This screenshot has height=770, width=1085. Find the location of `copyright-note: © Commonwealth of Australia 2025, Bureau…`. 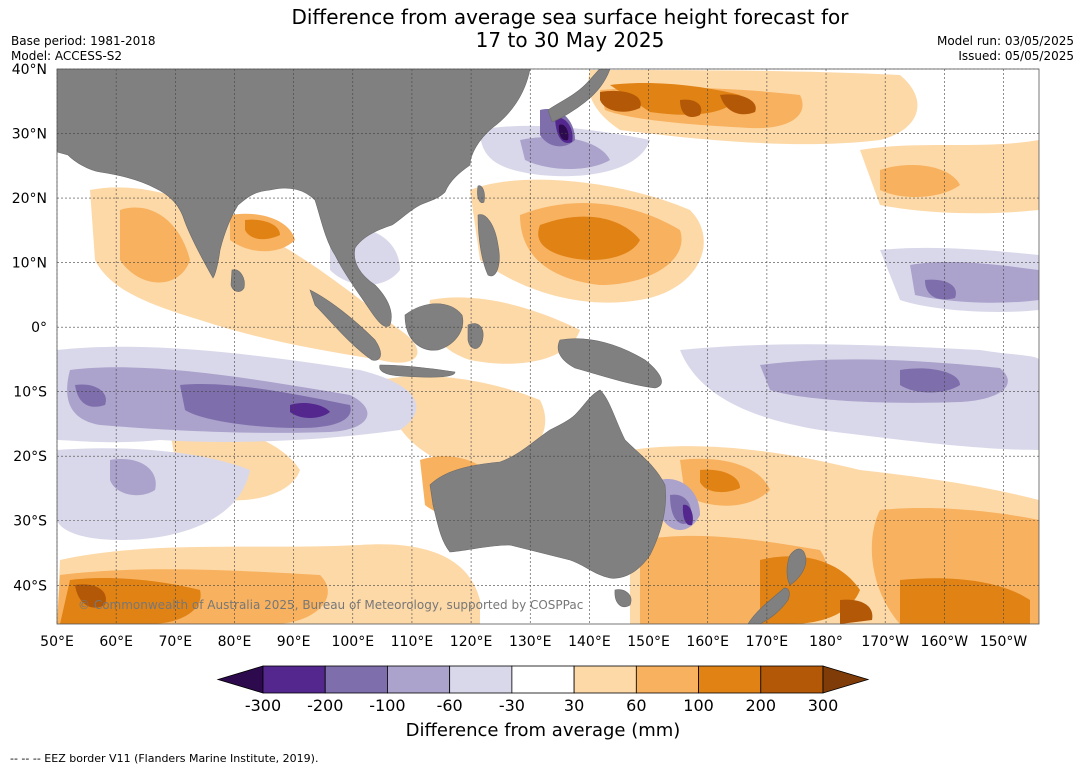

copyright-note: © Commonwealth of Australia 2025, Bureau… is located at coordinates (330, 605).